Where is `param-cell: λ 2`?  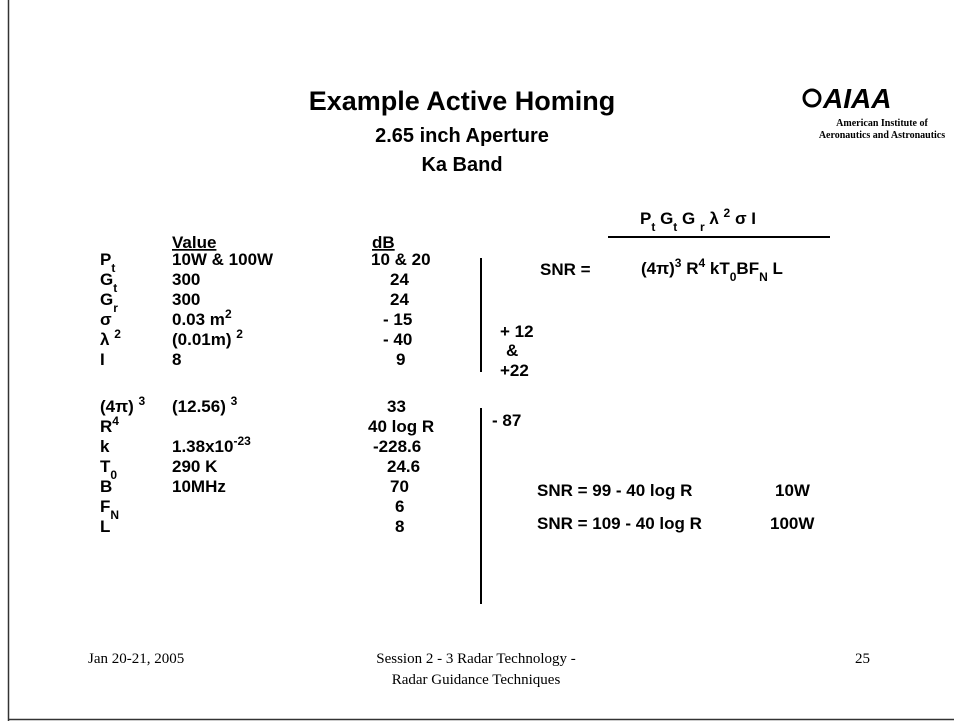
param-cell: λ 2 is located at coordinates (110, 338).